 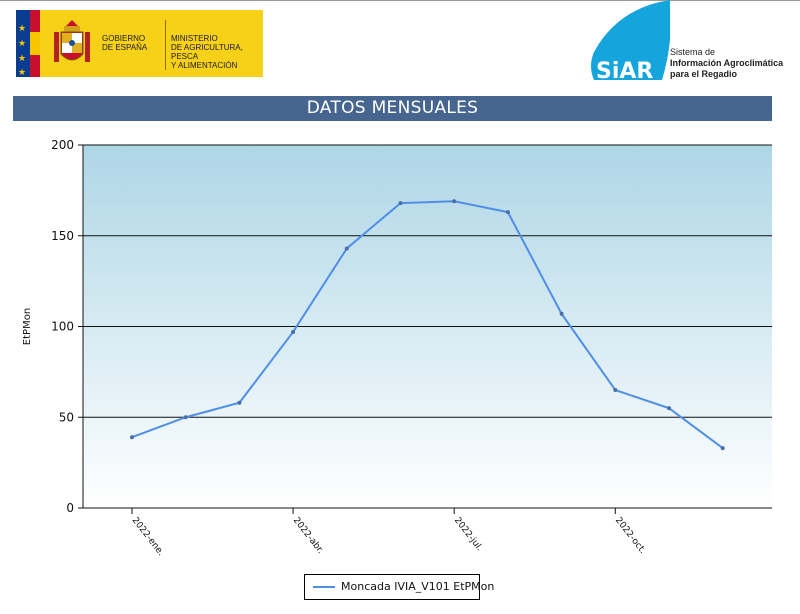 I want to click on gov-name-text: GOBIERNO DE ESPAÑA, so click(x=125, y=43).